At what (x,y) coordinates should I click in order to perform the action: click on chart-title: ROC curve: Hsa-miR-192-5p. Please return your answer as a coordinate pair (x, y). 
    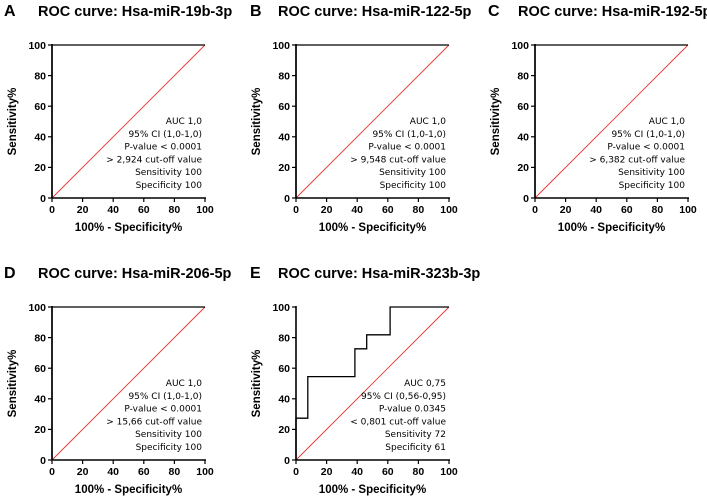
    Looking at the image, I should click on (612, 12).